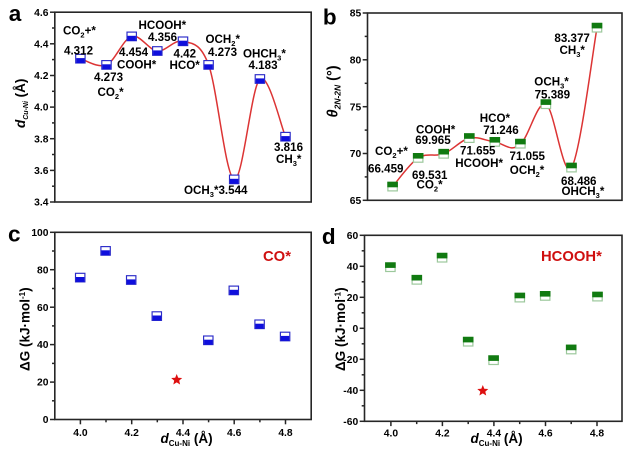 The image size is (639, 468). I want to click on svg-text: 70, so click(356, 154).